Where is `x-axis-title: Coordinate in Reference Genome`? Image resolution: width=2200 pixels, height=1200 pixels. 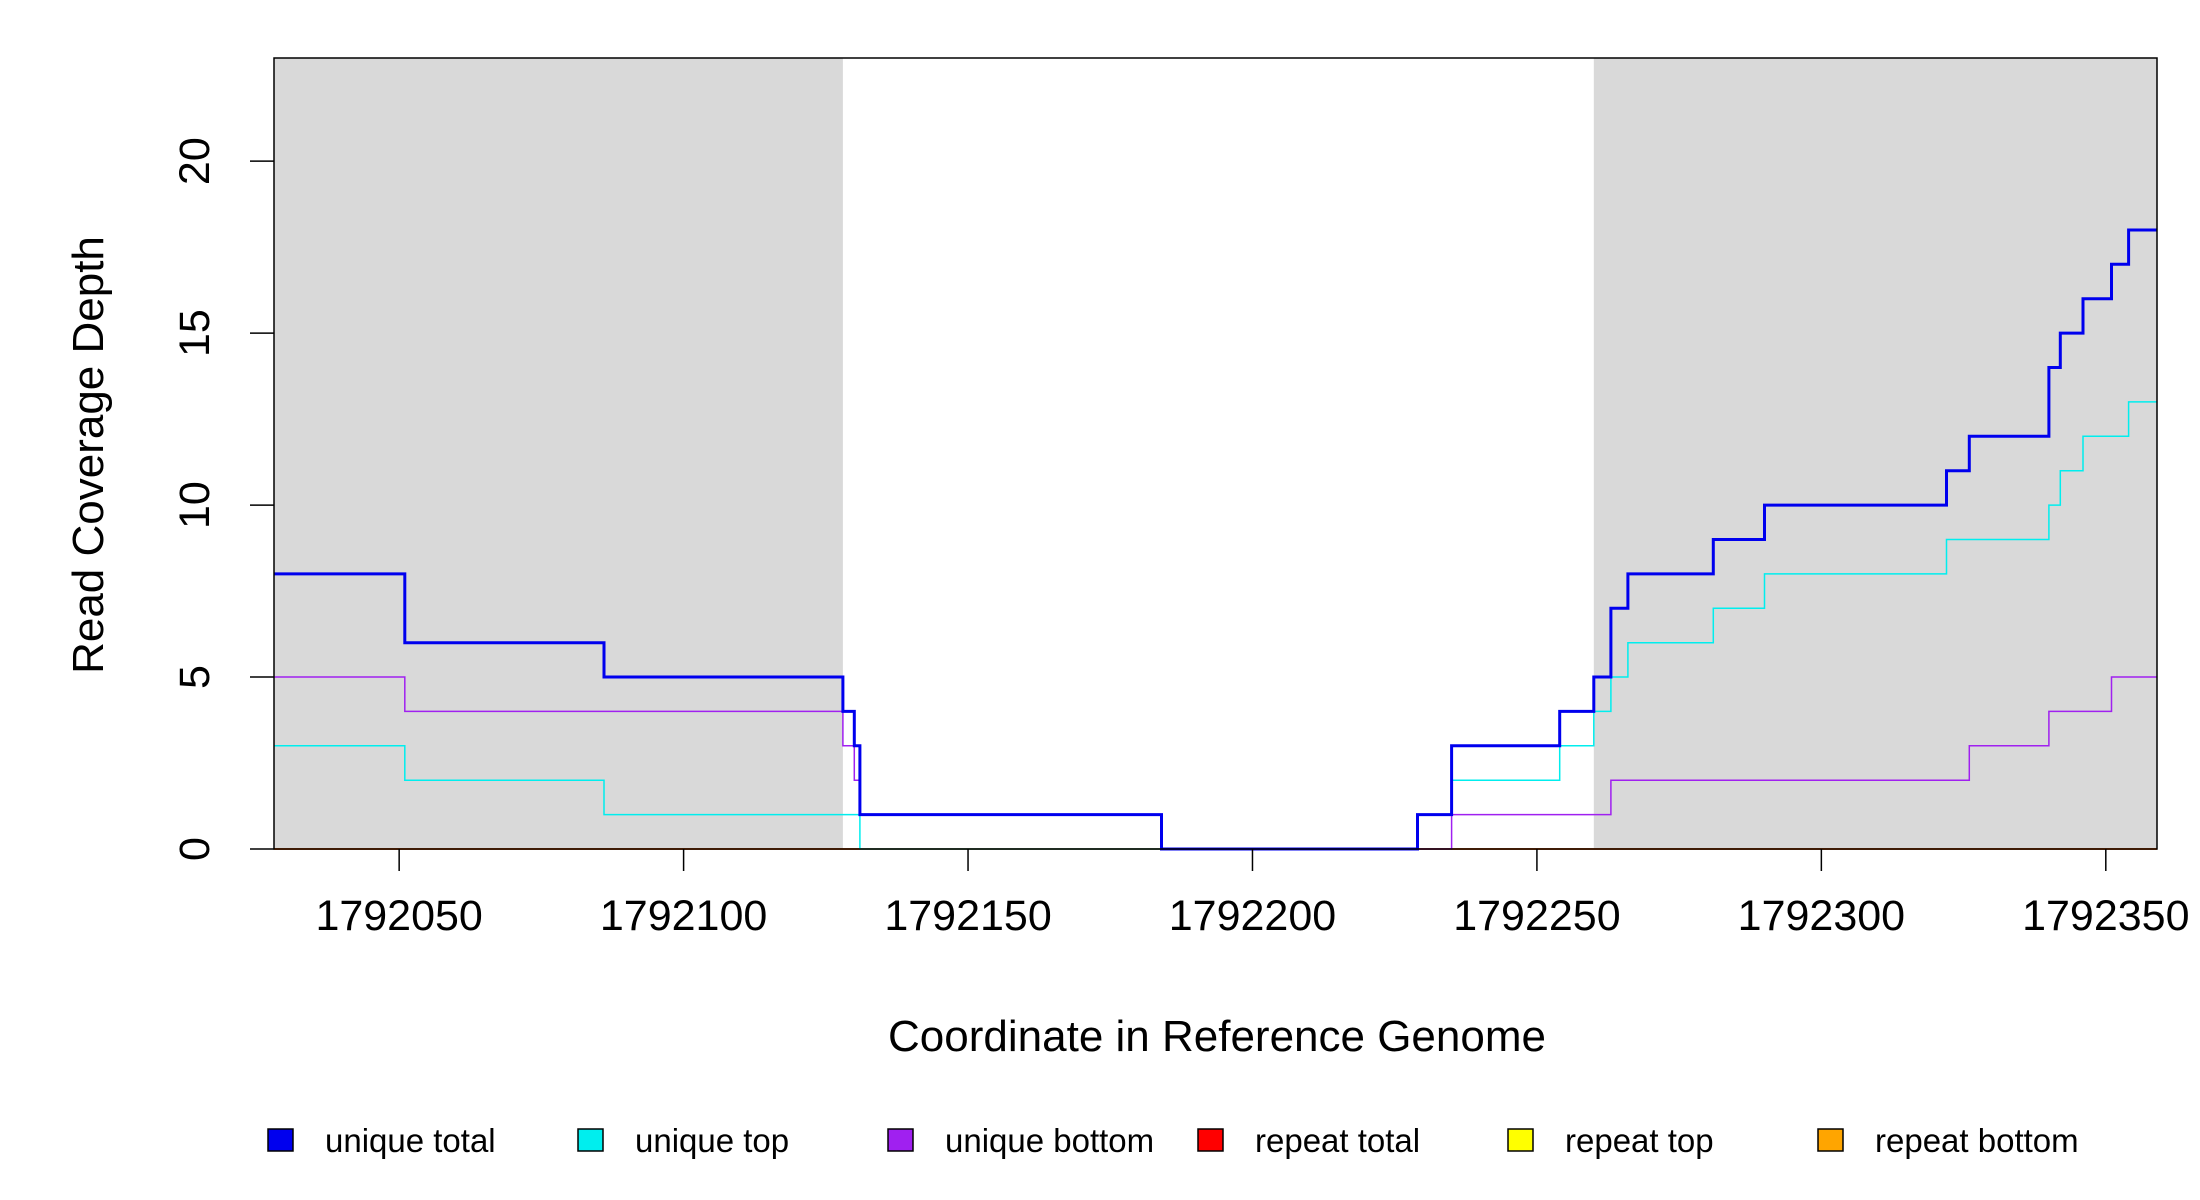
x-axis-title: Coordinate in Reference Genome is located at coordinates (1217, 1036).